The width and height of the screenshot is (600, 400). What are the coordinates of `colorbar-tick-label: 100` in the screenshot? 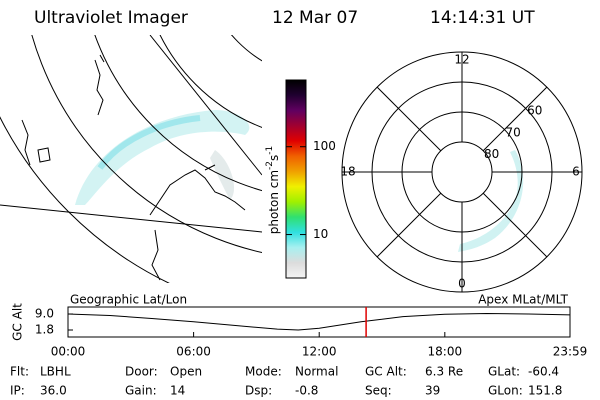 It's located at (324, 146).